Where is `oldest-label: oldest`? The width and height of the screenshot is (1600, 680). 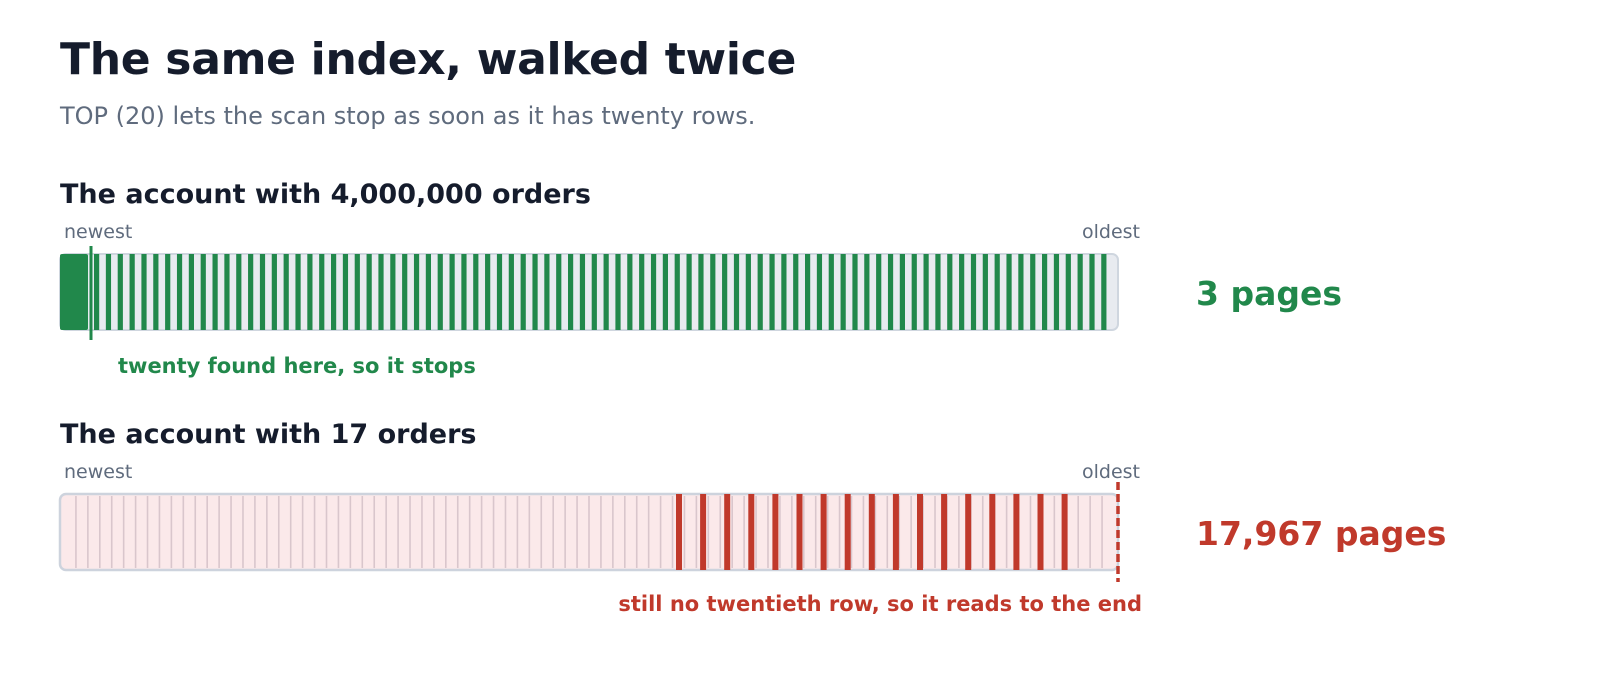 oldest-label: oldest is located at coordinates (1110, 472).